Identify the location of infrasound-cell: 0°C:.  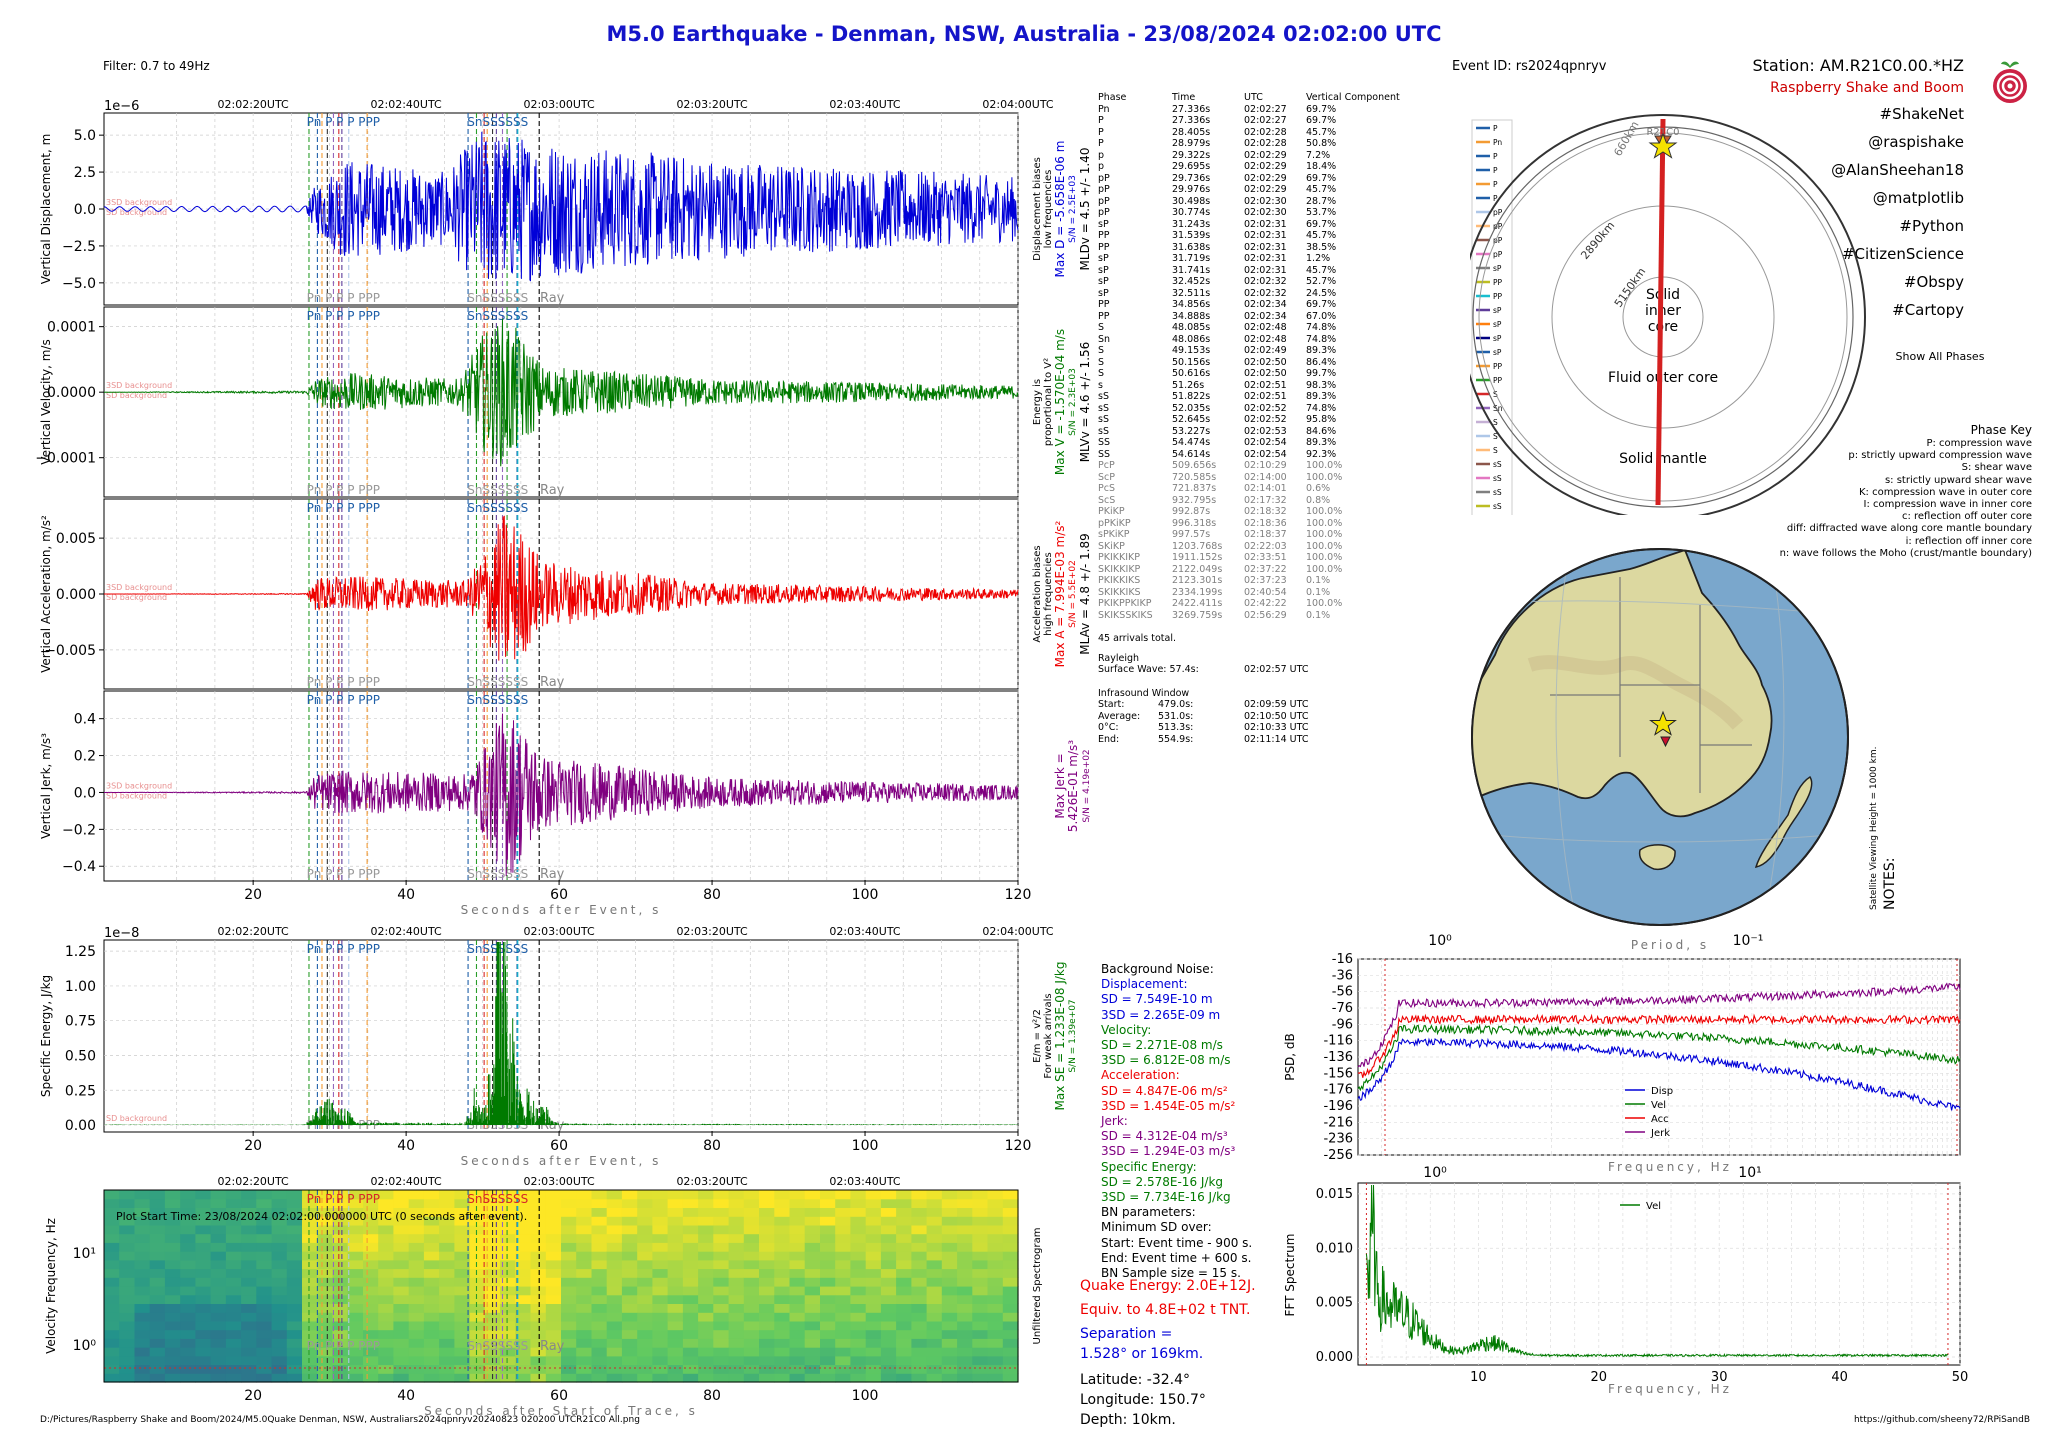
(1108, 727).